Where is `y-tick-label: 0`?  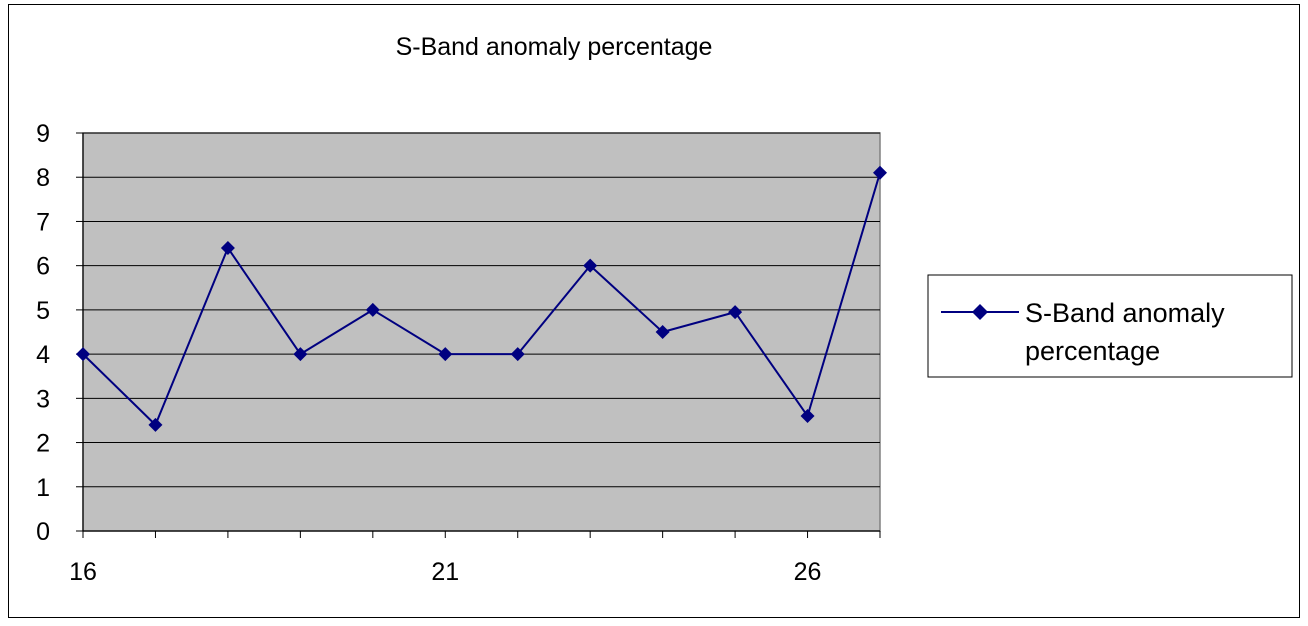 y-tick-label: 0 is located at coordinates (43, 532).